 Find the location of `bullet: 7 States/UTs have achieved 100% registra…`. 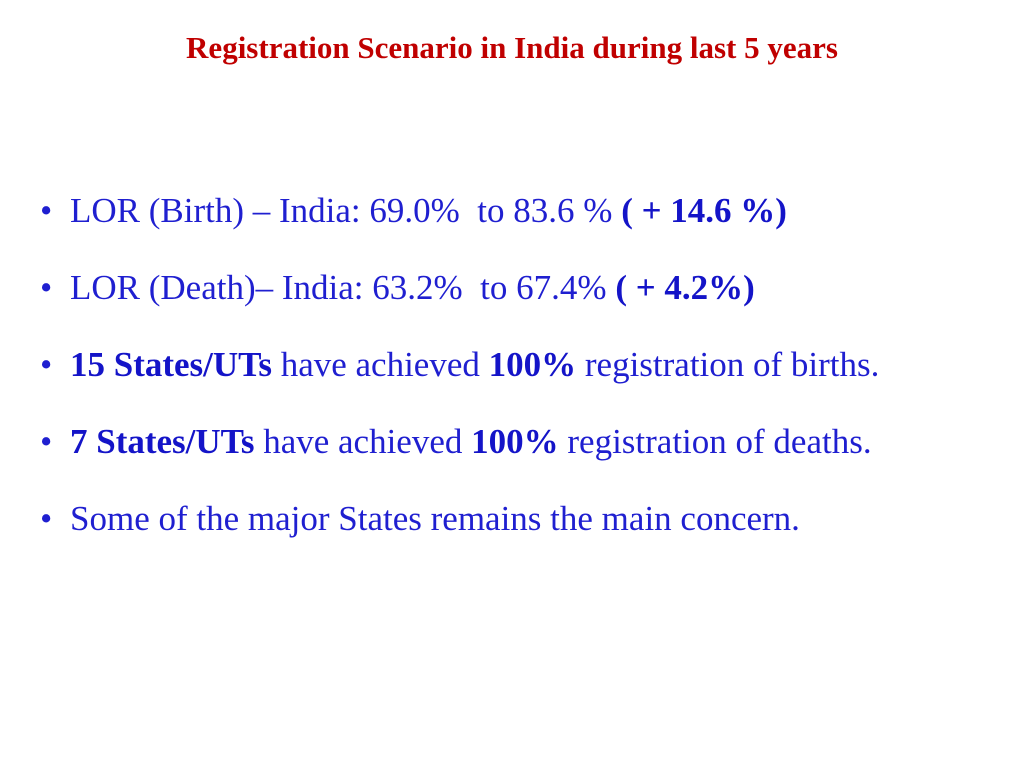

bullet: 7 States/UTs have achieved 100% registra… is located at coordinates (512, 441).